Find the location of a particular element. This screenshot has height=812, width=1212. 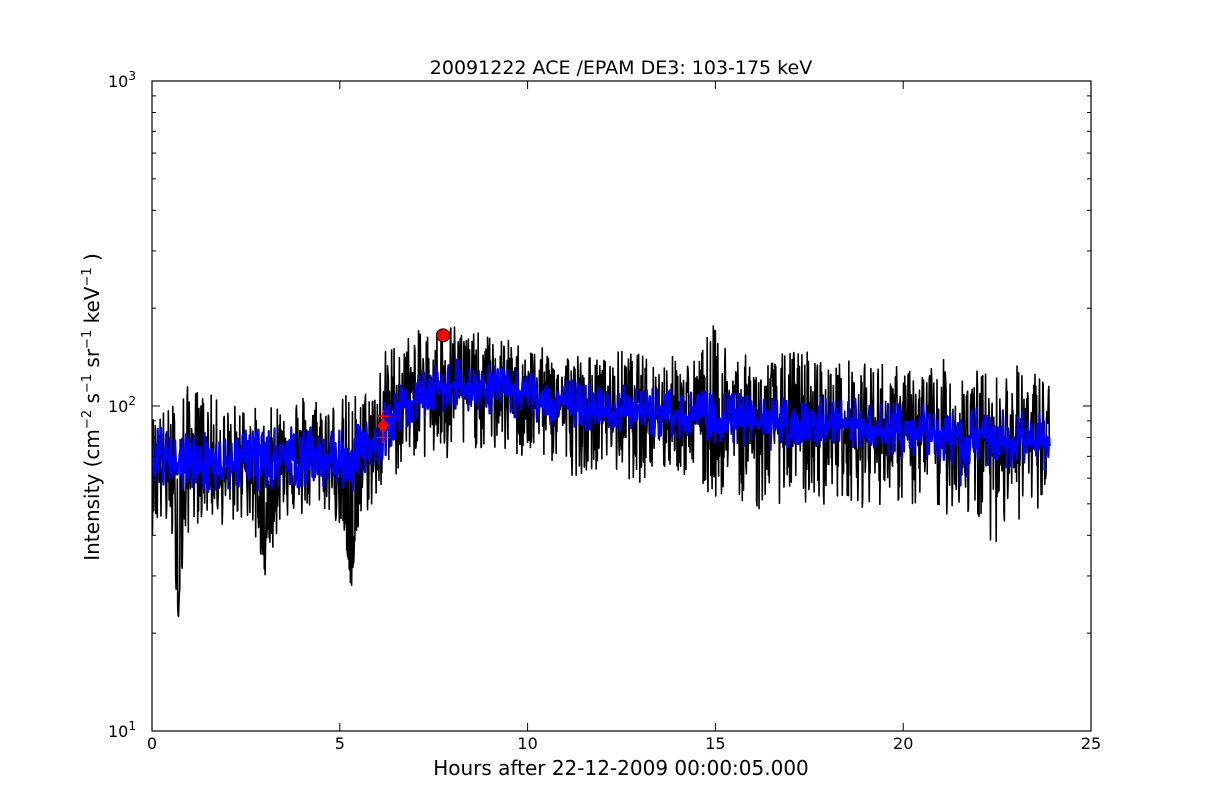

chart-title: 20091222 ACE /EPAM DE3: 103-175 keV is located at coordinates (621, 68).